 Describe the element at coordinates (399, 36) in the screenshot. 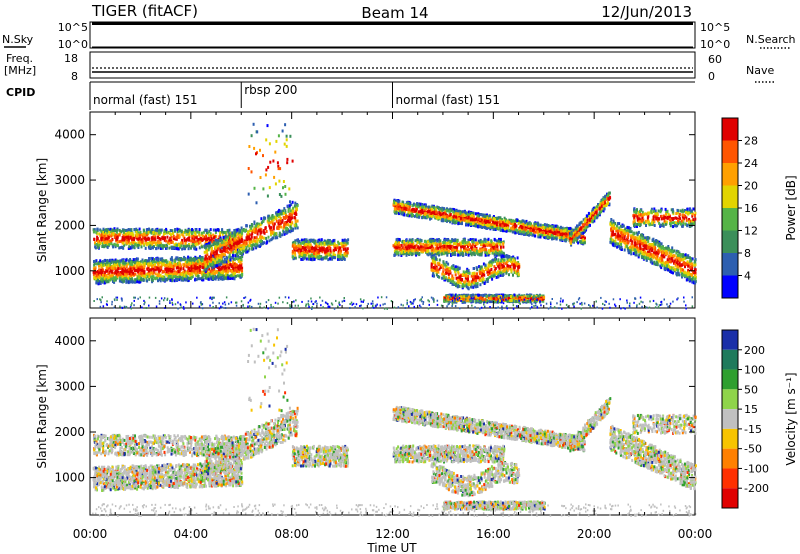

I see `nsky-panel: N.Sky 10^5 10^0 10^5 10^0 N.Search` at that location.